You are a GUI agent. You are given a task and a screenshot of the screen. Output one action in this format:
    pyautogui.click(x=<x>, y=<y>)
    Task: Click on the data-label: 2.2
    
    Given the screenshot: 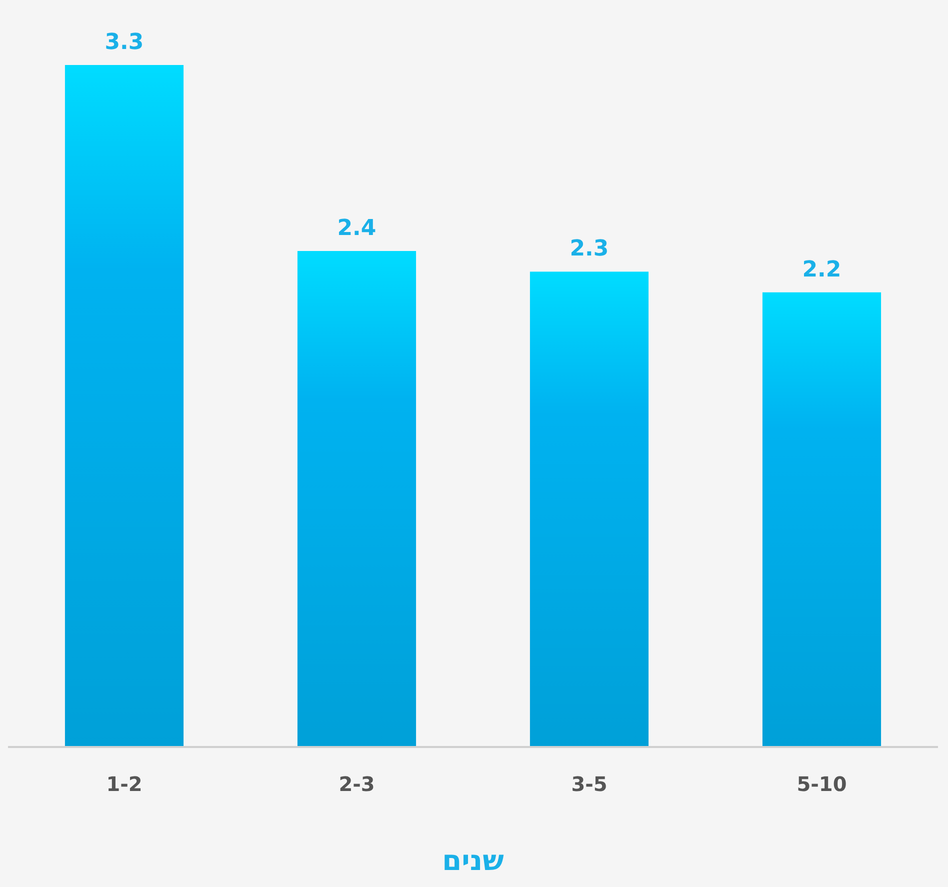 What is the action you would take?
    pyautogui.click(x=822, y=269)
    